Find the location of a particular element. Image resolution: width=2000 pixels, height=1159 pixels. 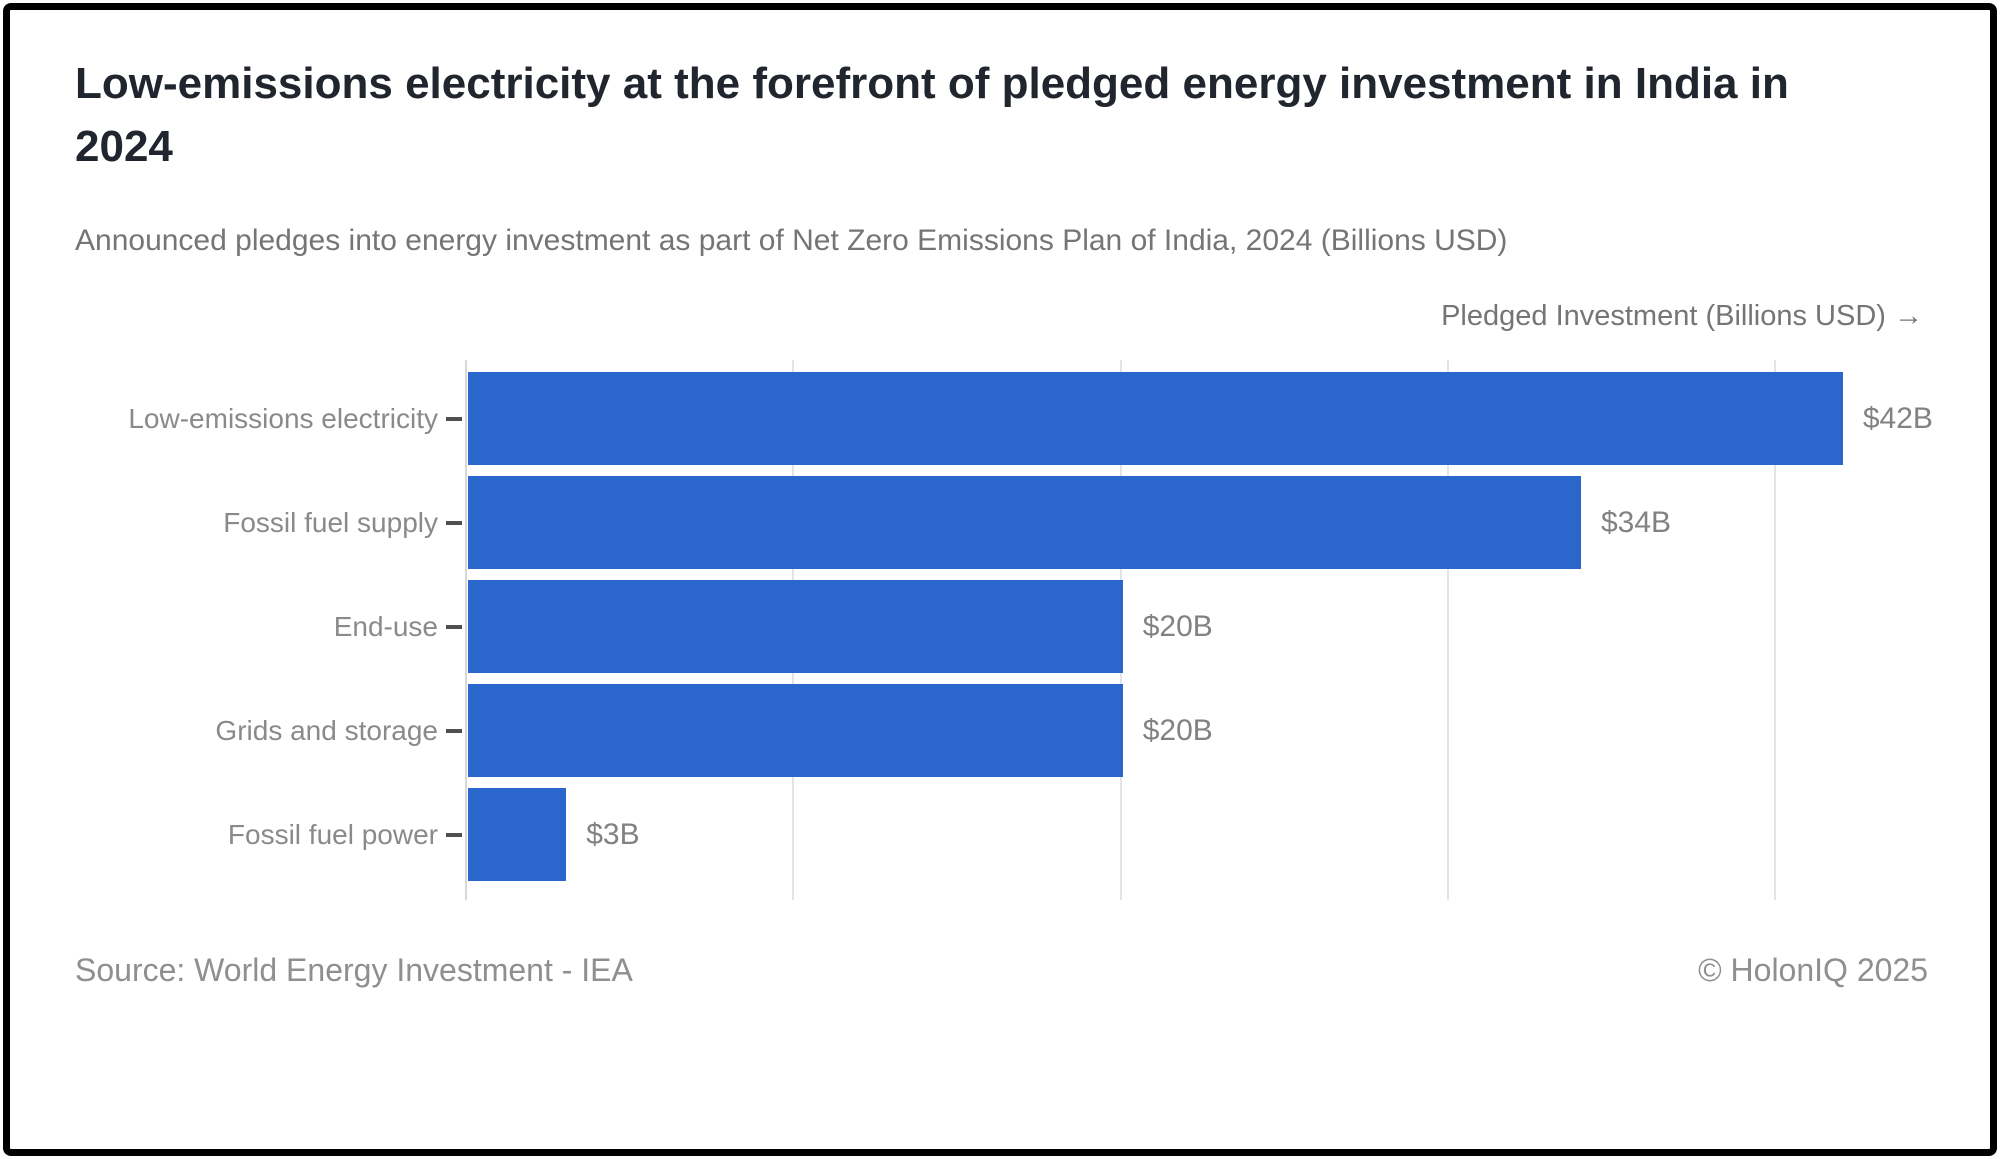

bar-row: $42B is located at coordinates (1199, 418).